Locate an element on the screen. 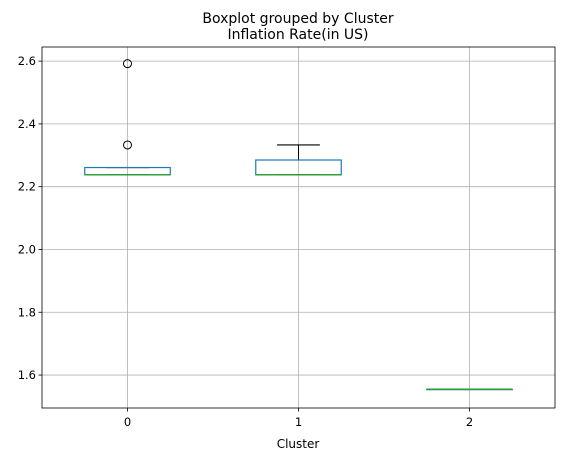 This screenshot has width=563, height=465. y-tick-label: 2.6 is located at coordinates (27, 61).